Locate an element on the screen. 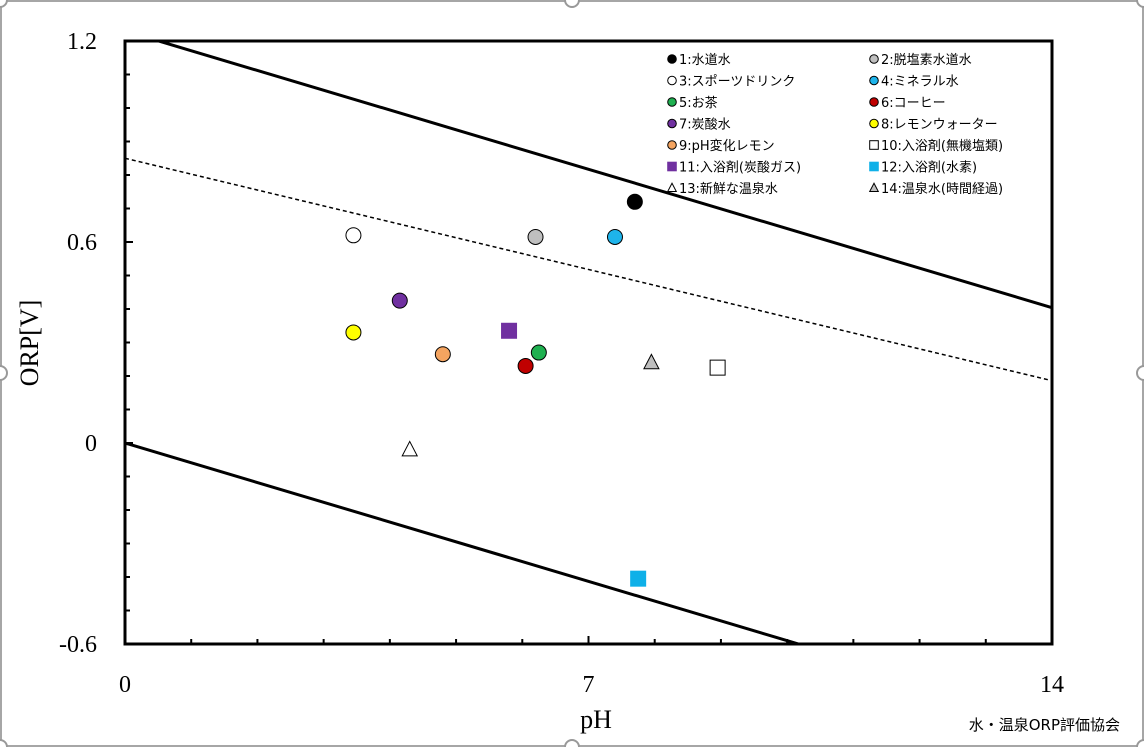 This screenshot has width=1144, height=747. y-tick-label: 0.6 is located at coordinates (82, 243).